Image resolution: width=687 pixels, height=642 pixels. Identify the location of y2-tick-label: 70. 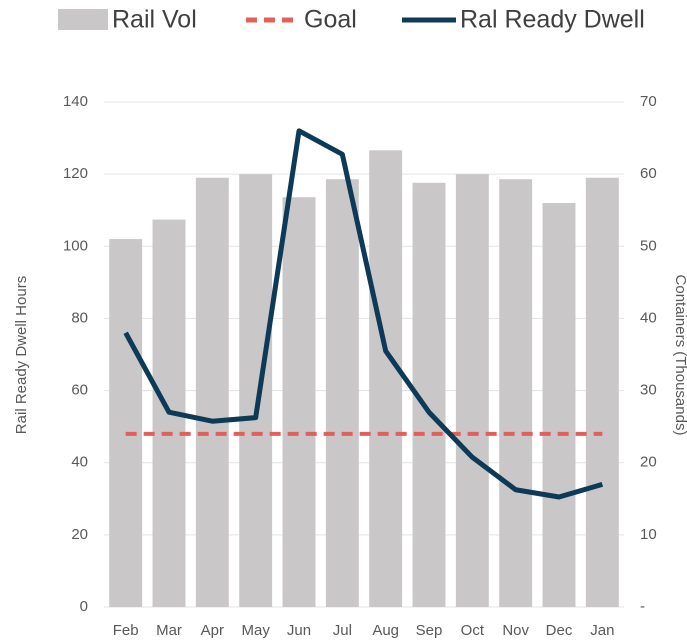
(648, 101).